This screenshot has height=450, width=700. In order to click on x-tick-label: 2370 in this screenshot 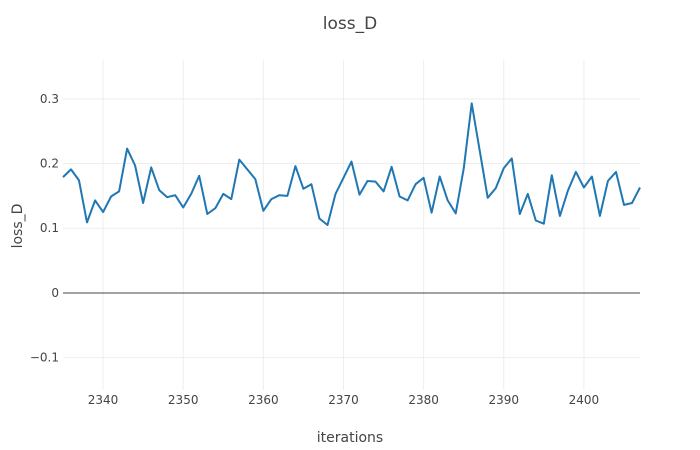, I will do `click(343, 400)`.